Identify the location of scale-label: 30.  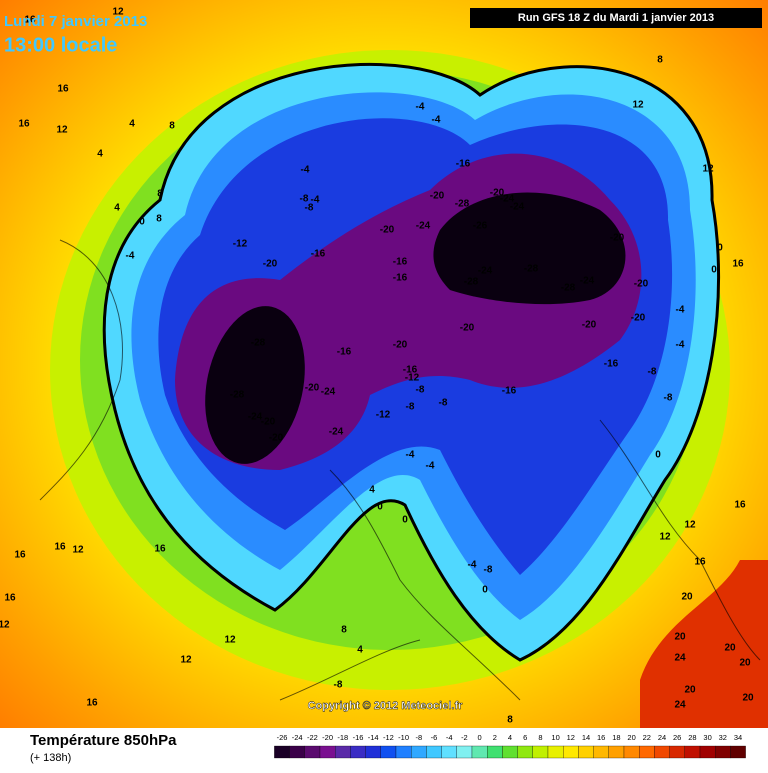
(707, 737).